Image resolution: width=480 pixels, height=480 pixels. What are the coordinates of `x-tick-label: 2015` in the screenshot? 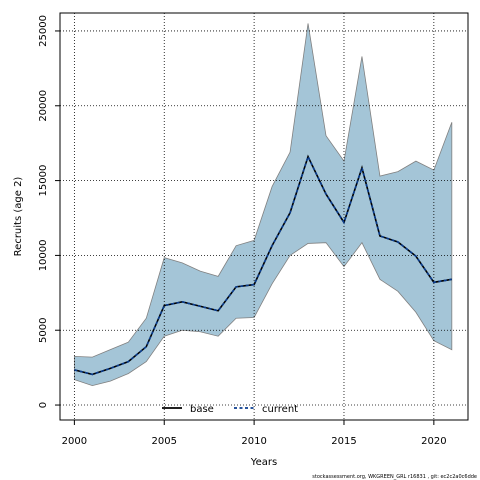 It's located at (343, 441).